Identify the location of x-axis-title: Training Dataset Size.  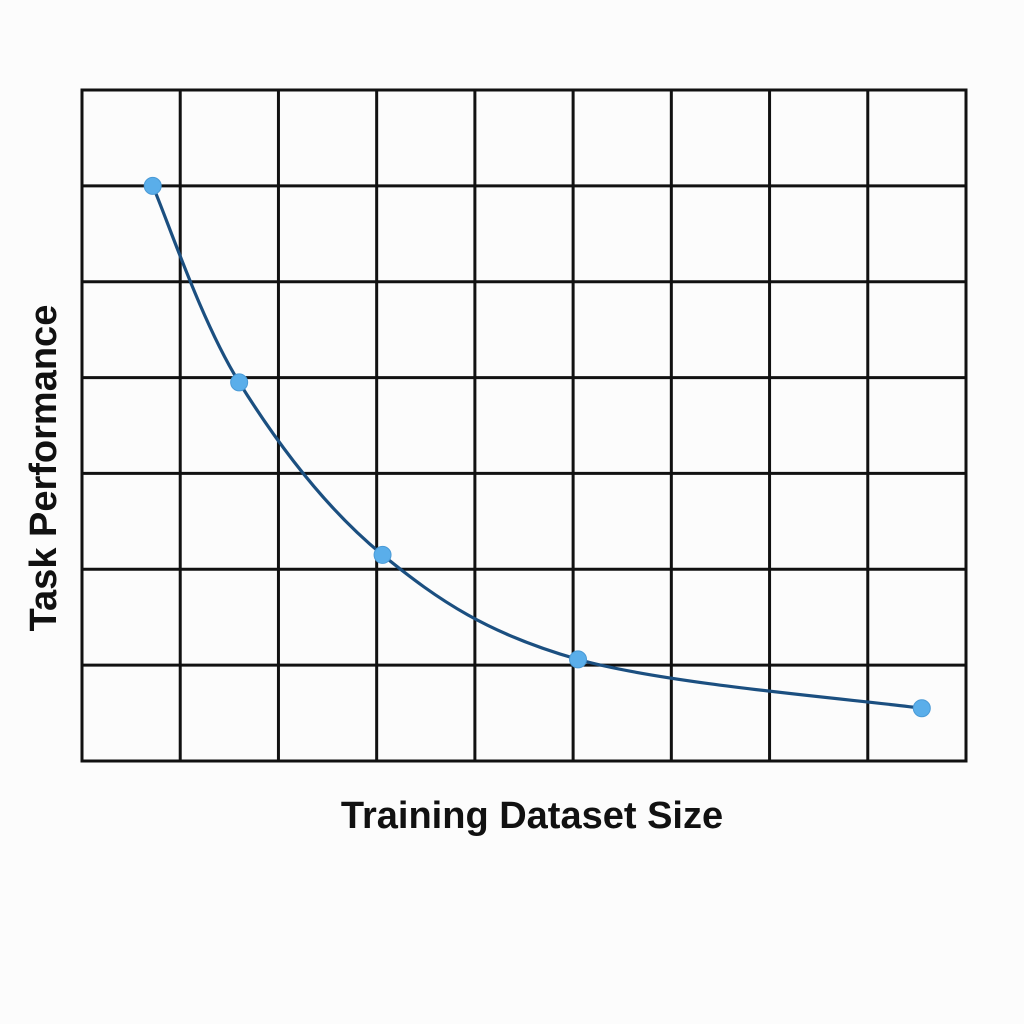
(532, 816).